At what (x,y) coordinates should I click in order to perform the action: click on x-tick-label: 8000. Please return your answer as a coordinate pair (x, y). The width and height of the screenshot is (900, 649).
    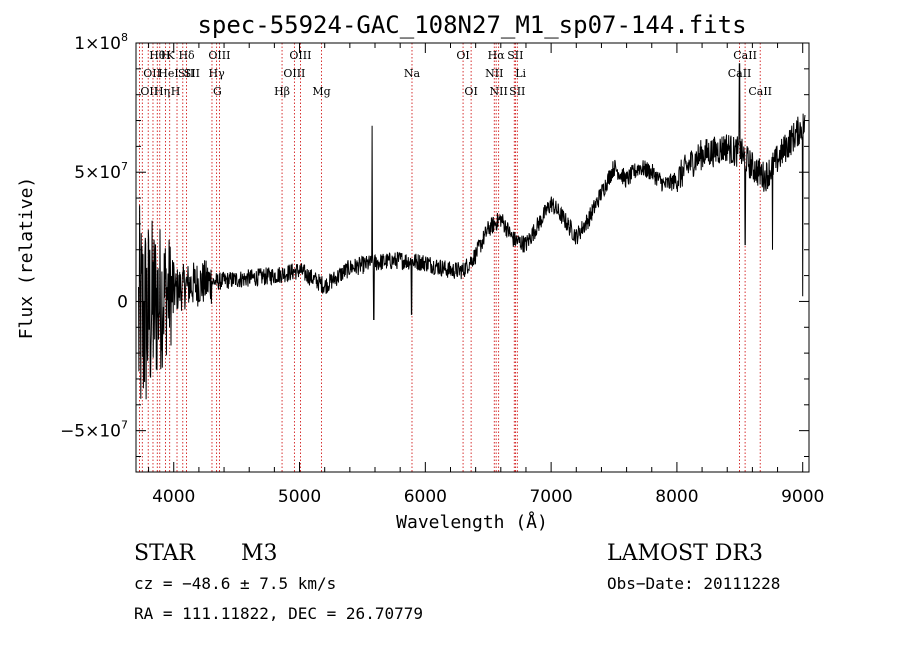
    Looking at the image, I should click on (676, 497).